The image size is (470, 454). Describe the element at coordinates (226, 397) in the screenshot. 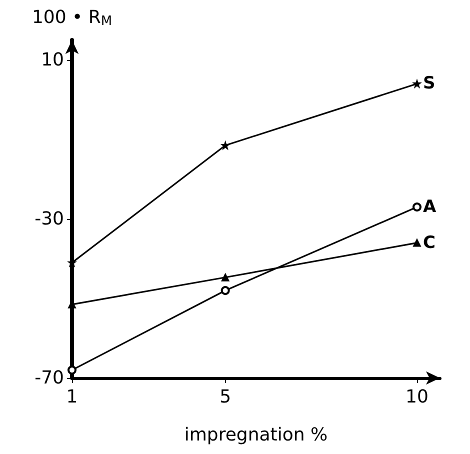

I see `x-tick-label: 5` at that location.